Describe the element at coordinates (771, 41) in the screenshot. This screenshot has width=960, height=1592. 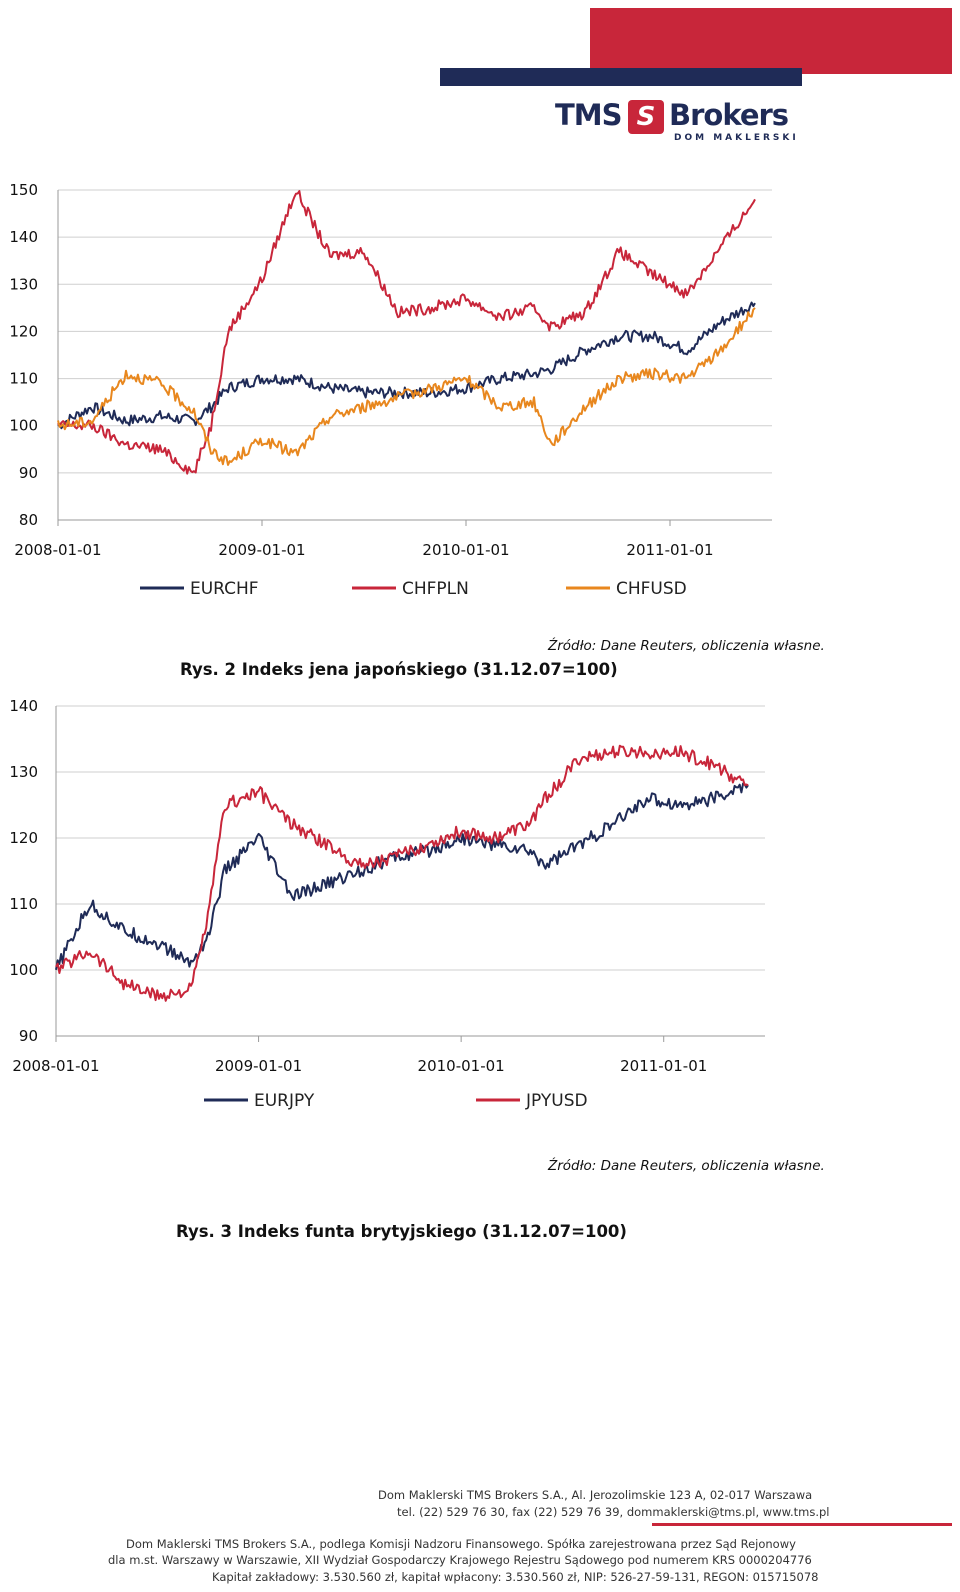
I see `header-red-band` at that location.